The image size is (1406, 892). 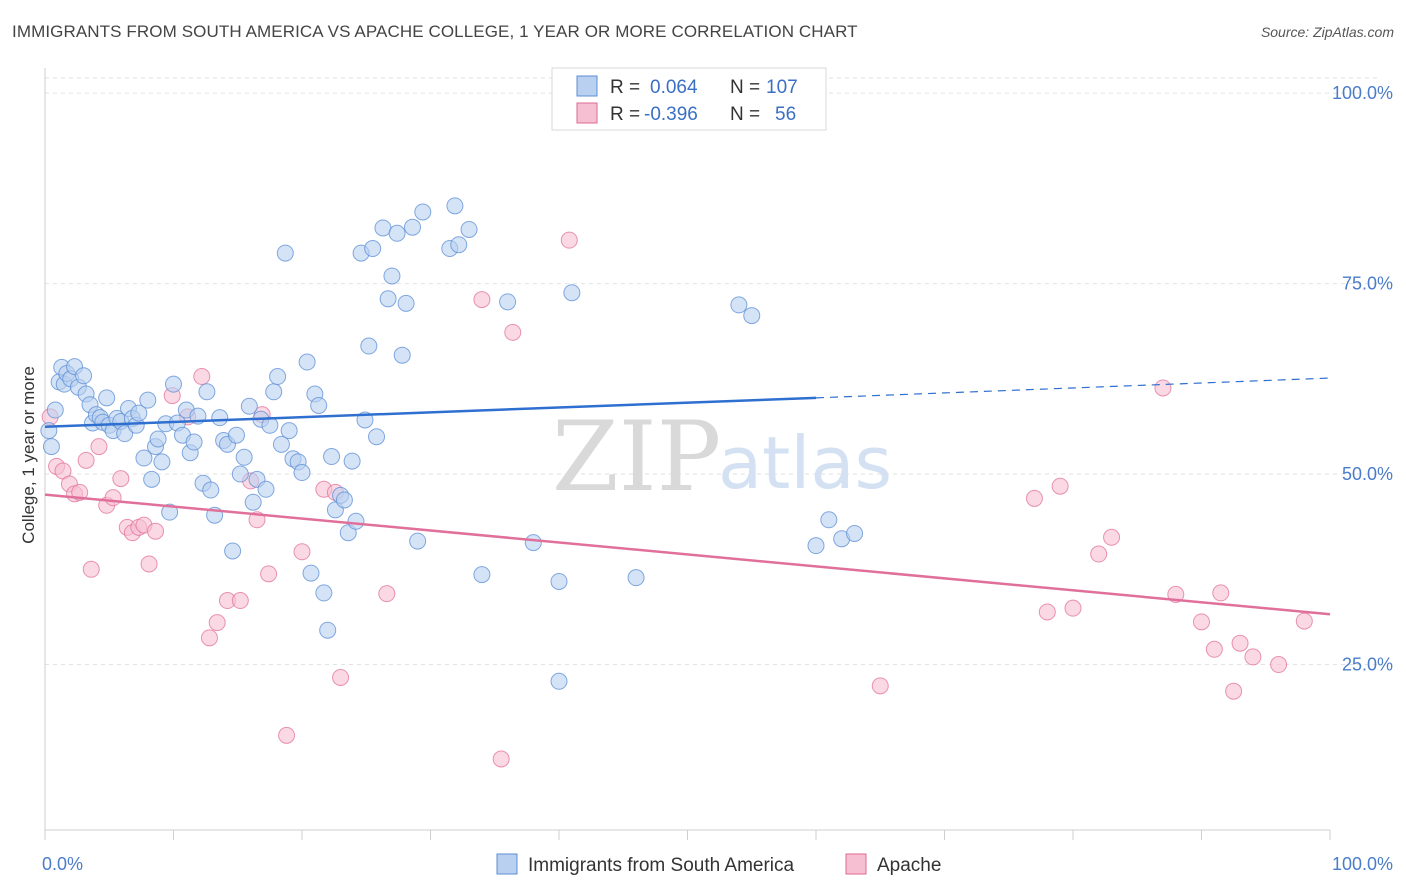 I want to click on y-tick-label-75: 75.0%, so click(x=1367, y=284).